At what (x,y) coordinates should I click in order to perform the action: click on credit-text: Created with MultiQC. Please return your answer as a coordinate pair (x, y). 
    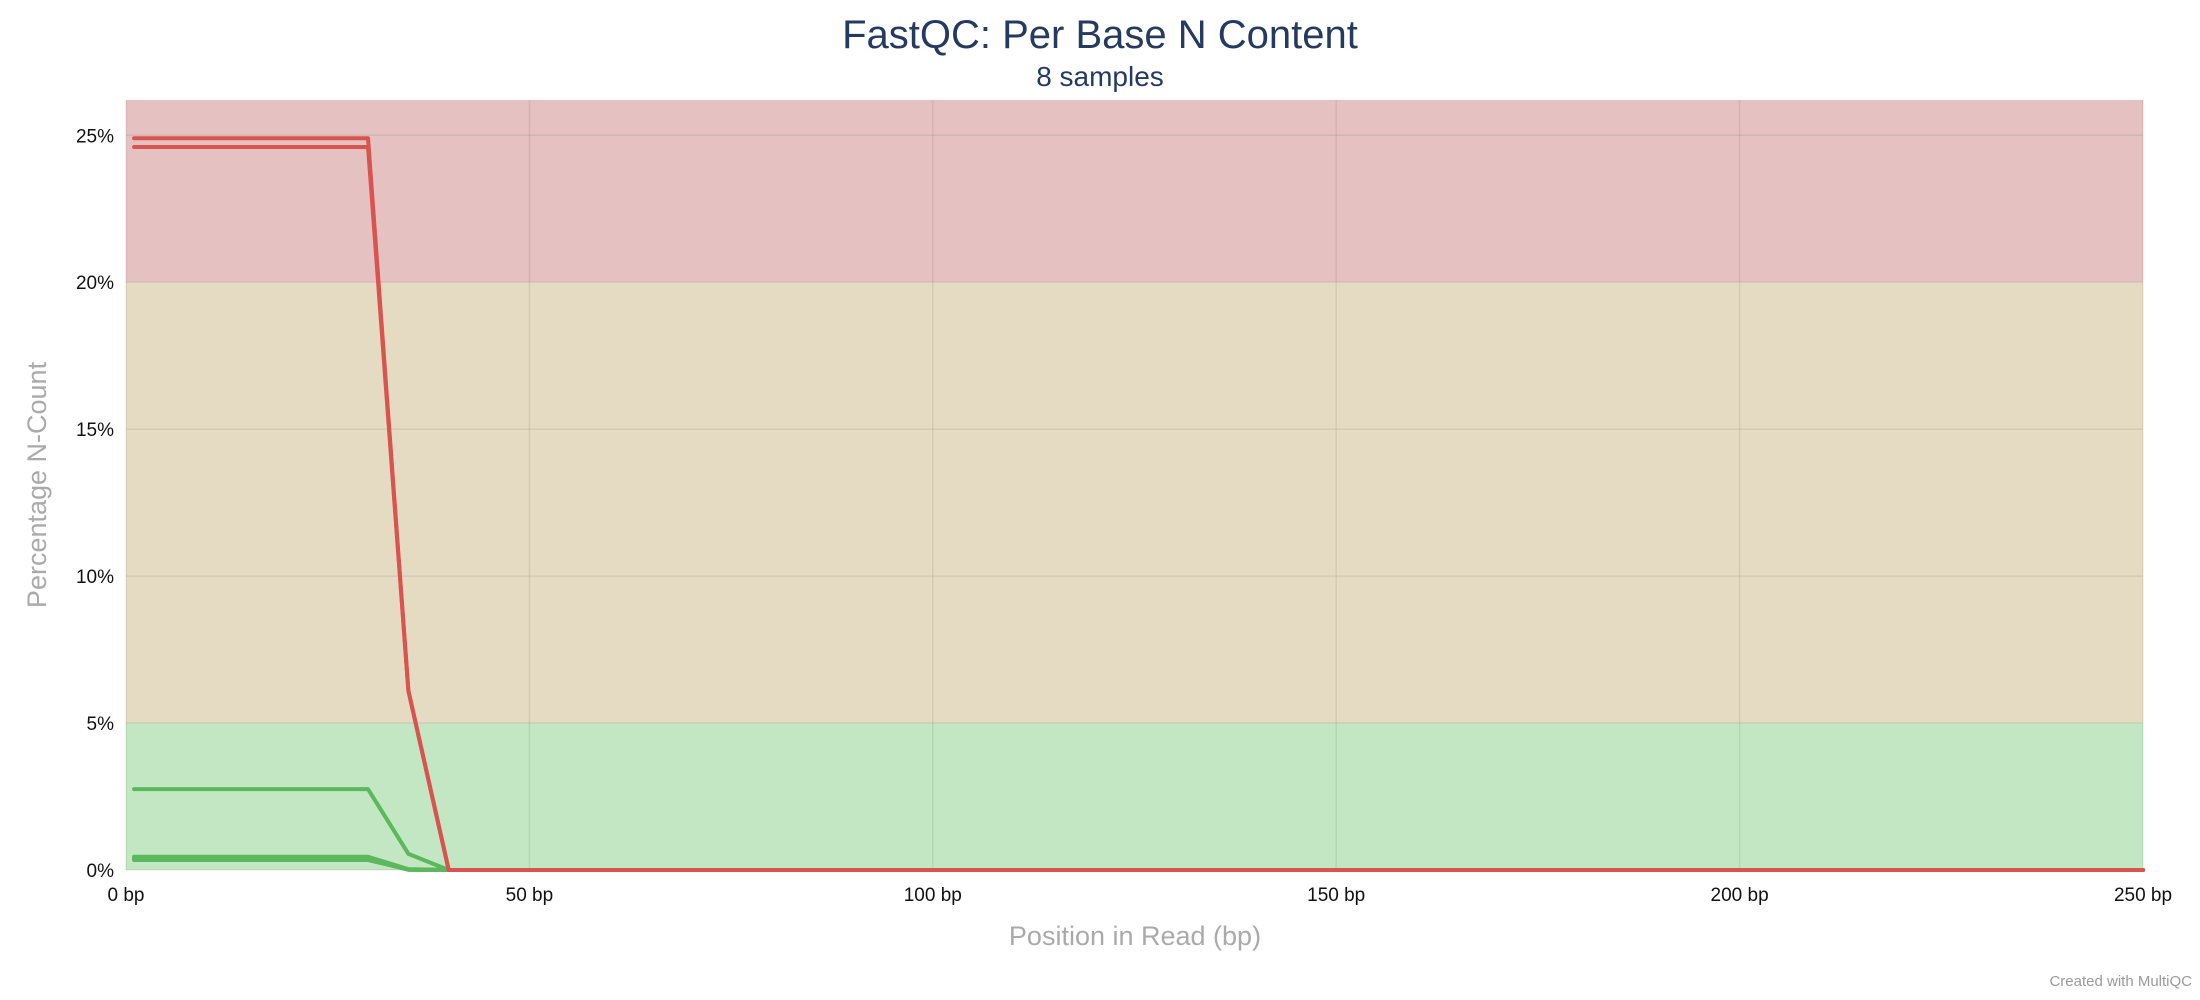
    Looking at the image, I should click on (2120, 981).